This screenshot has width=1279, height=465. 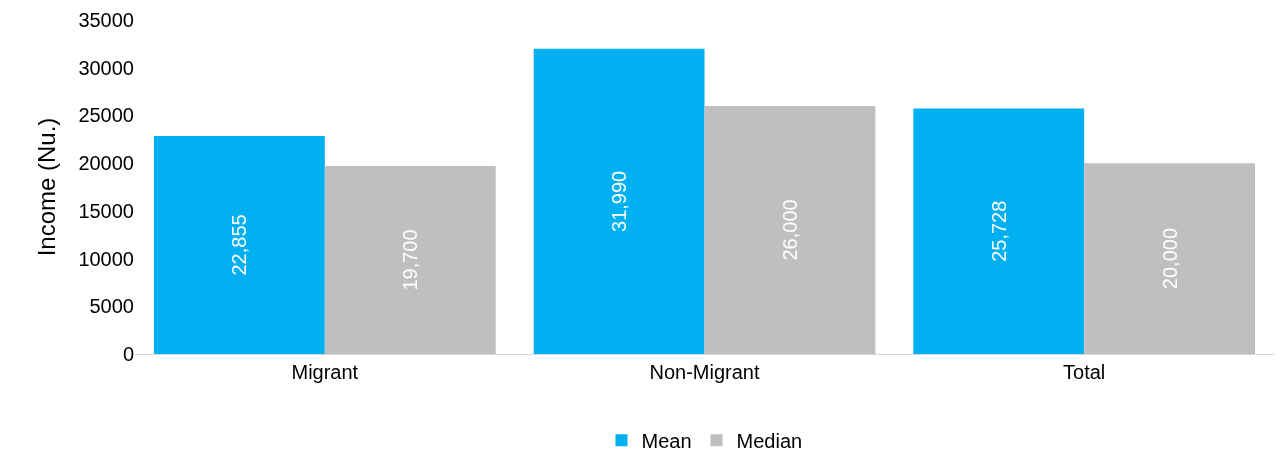 I want to click on data-label: 22,855, so click(x=239, y=245).